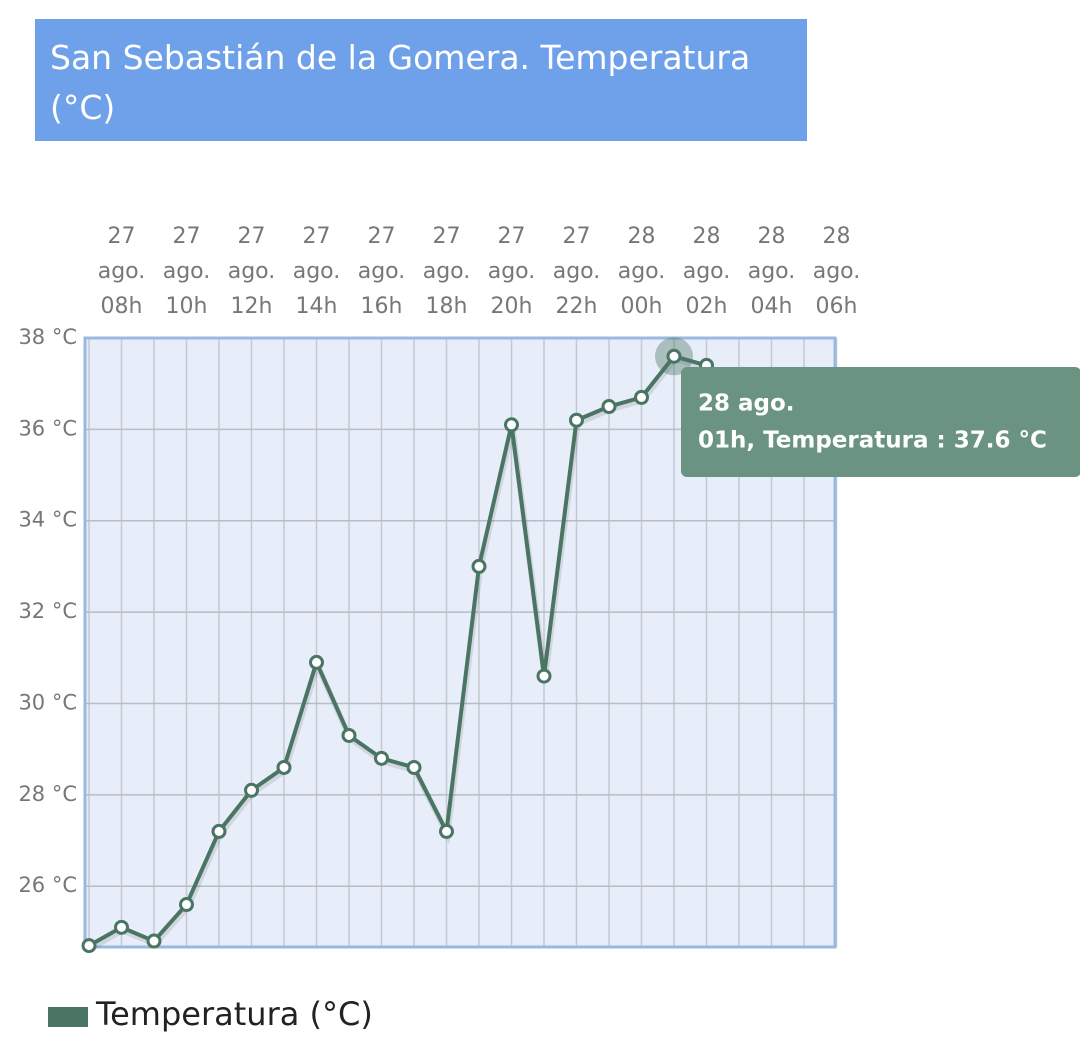 This screenshot has height=1054, width=1080. Describe the element at coordinates (47, 885) in the screenshot. I see `y-tick-label: 26 °C` at that location.